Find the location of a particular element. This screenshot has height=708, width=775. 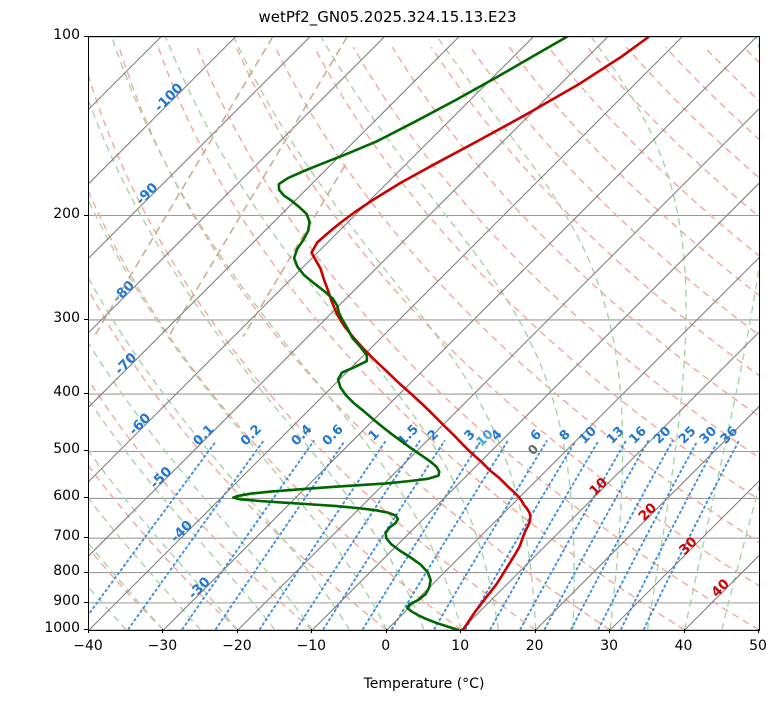

y-axis-tick-label: 200 is located at coordinates (66, 213).